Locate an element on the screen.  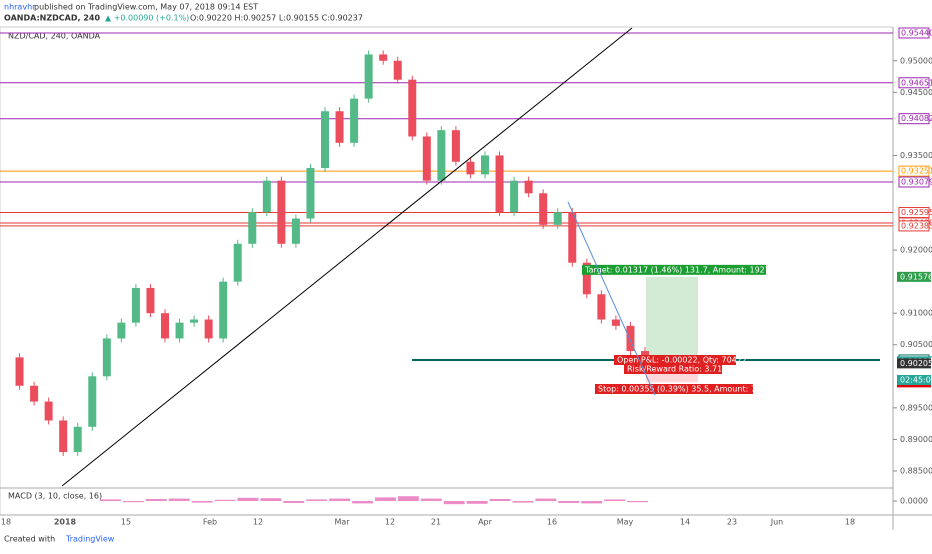
level-label: 0.93251 is located at coordinates (916, 171).